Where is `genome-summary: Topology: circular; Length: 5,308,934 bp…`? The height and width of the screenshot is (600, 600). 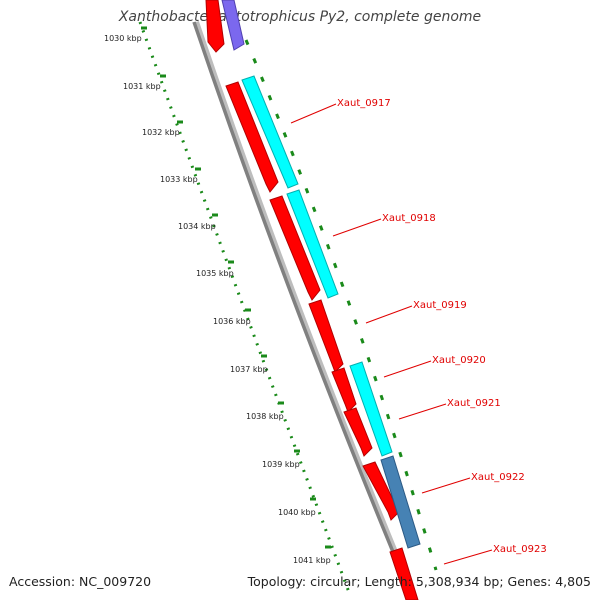 genome-summary: Topology: circular; Length: 5,308,934 bp… is located at coordinates (419, 581).